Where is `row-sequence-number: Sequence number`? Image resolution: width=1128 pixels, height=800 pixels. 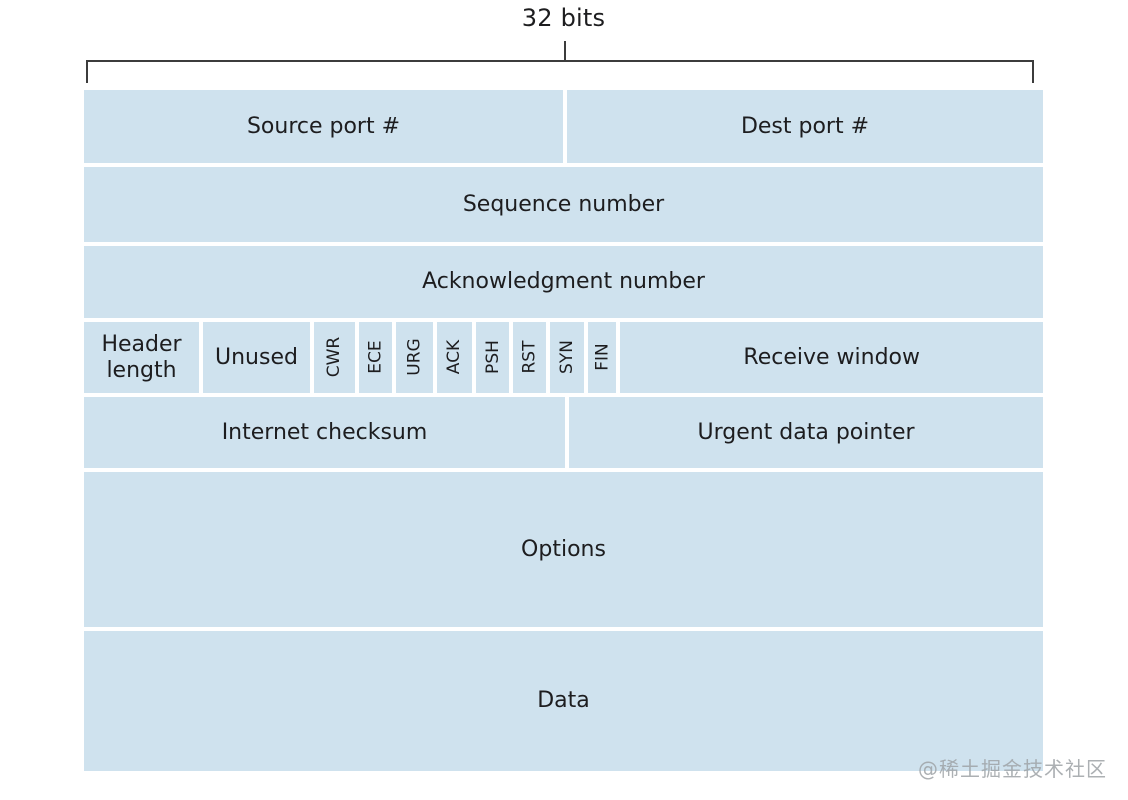
row-sequence-number: Sequence number is located at coordinates (563, 204).